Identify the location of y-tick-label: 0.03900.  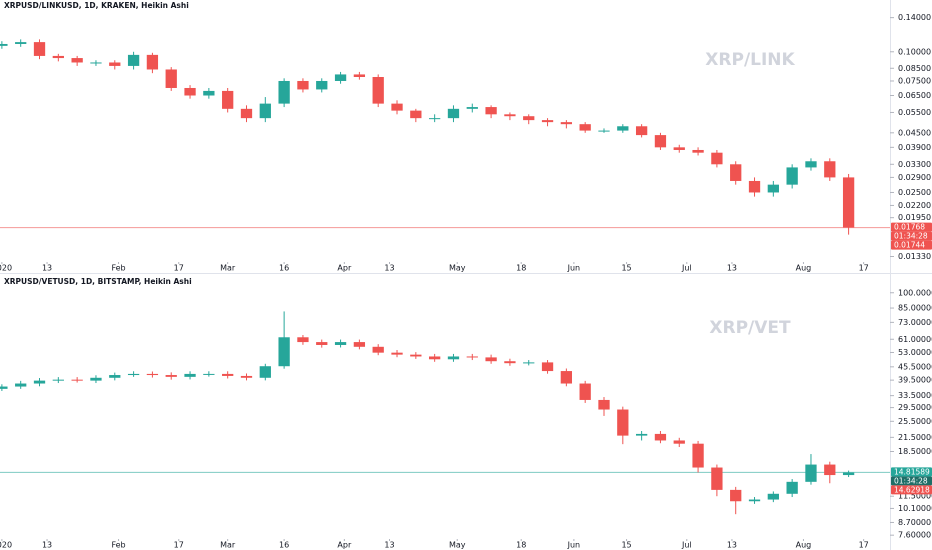
(914, 147).